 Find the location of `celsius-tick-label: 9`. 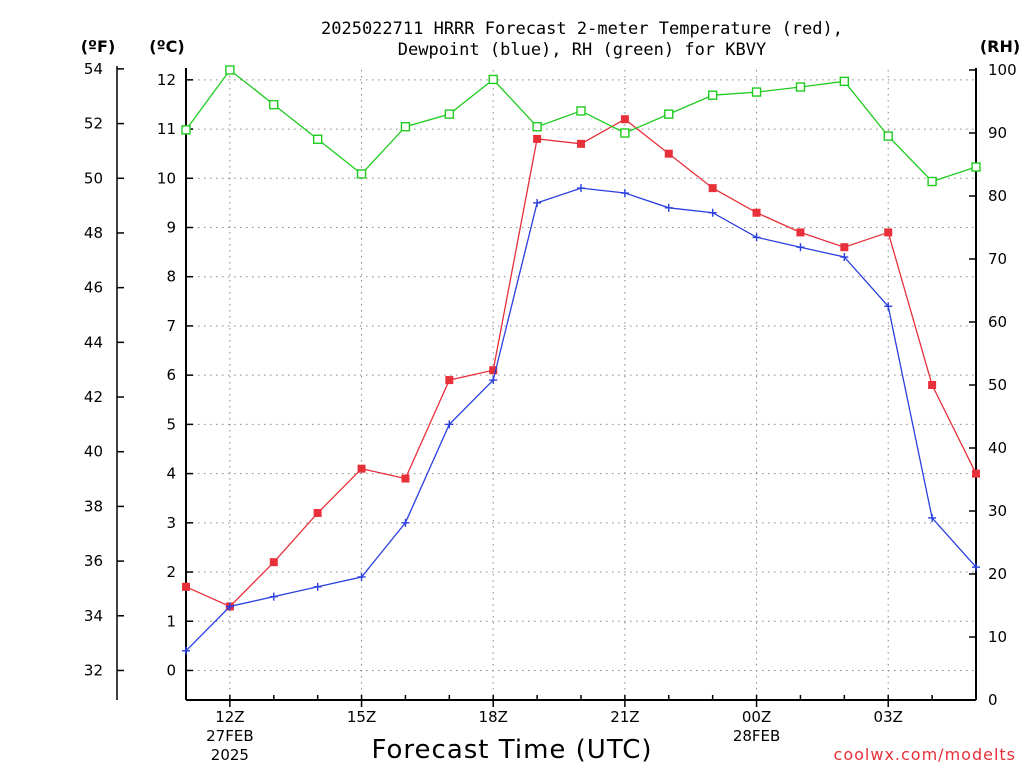

celsius-tick-label: 9 is located at coordinates (171, 228).